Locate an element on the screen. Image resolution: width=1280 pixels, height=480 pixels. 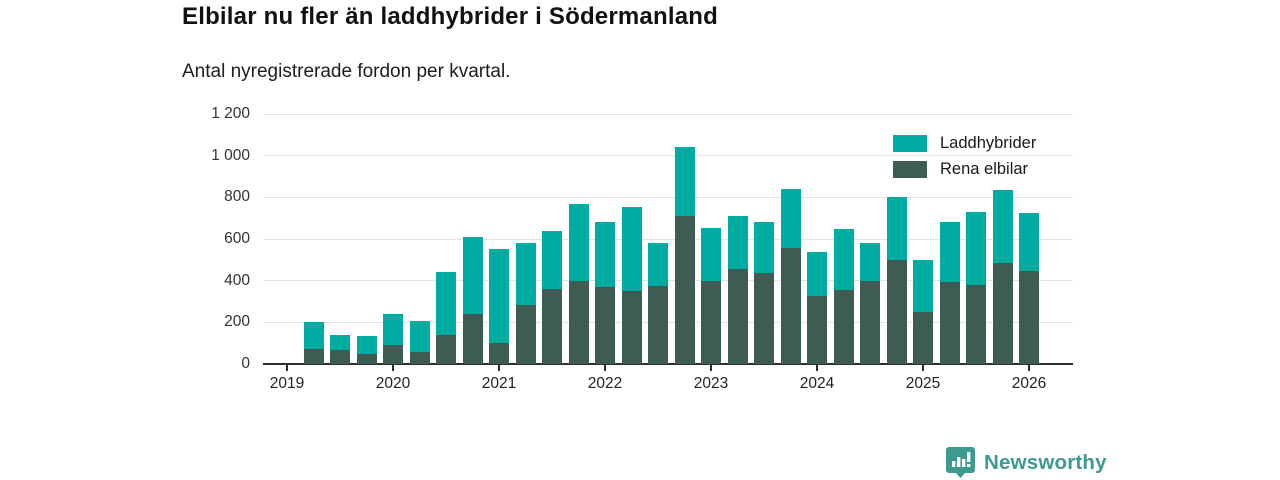
chart-legend: Laddhybrider Rena elbilar is located at coordinates (964, 156).